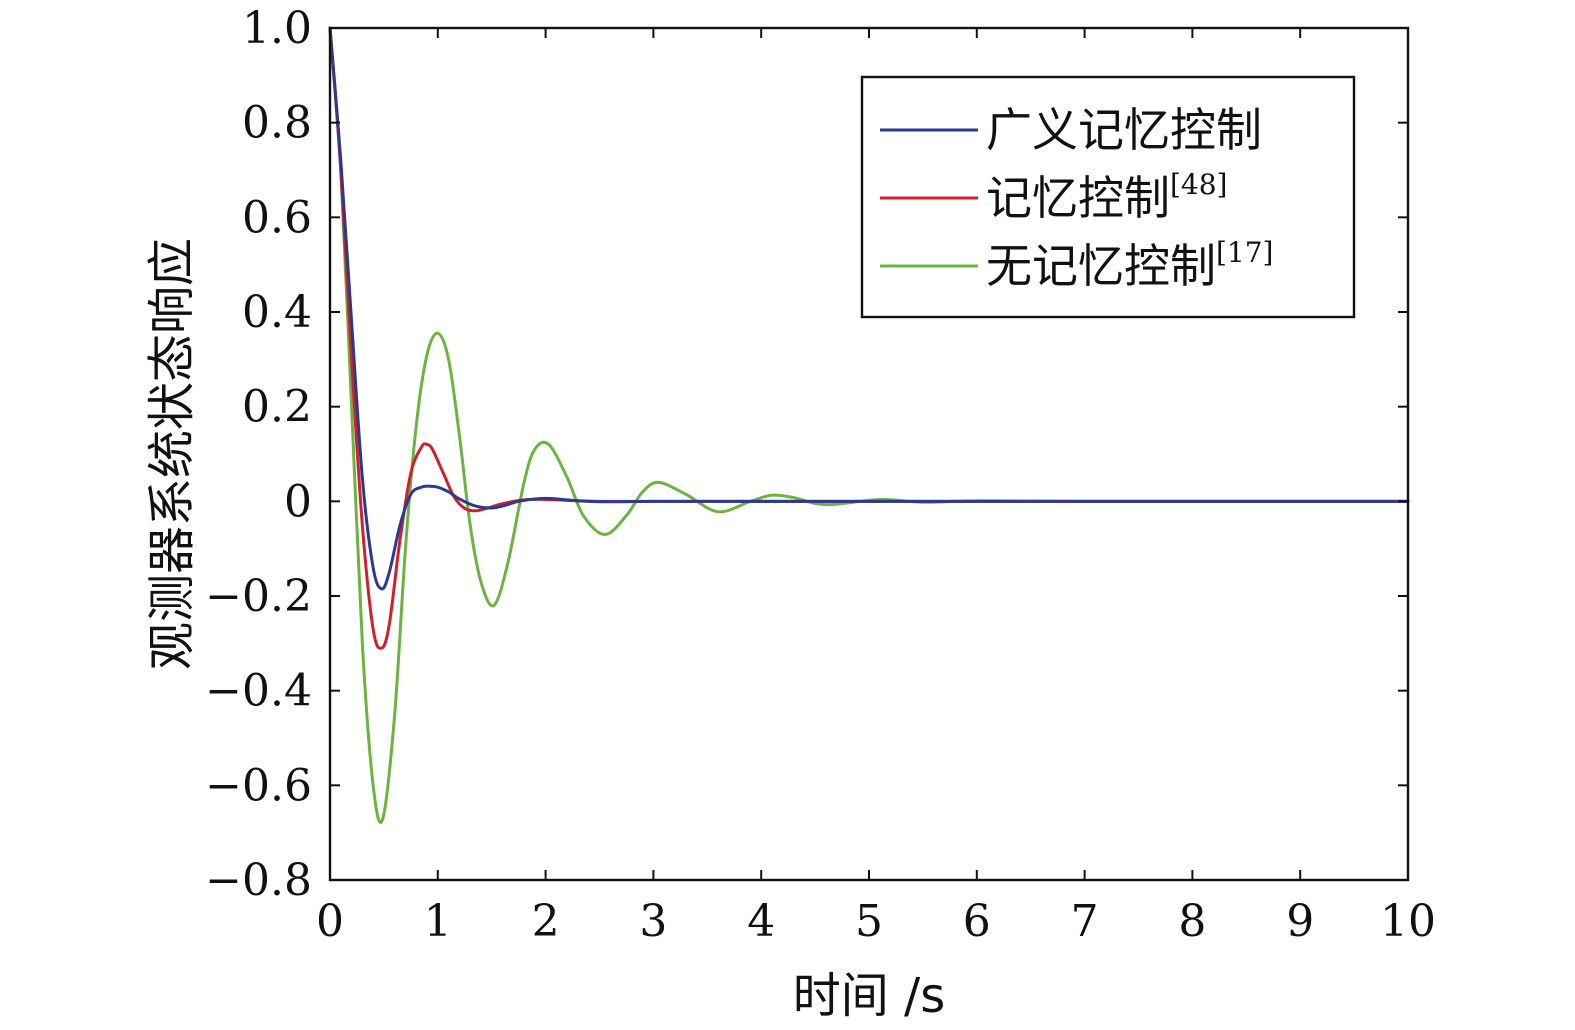 The height and width of the screenshot is (1030, 1575). I want to click on x-tick-label: 9, so click(1300, 921).